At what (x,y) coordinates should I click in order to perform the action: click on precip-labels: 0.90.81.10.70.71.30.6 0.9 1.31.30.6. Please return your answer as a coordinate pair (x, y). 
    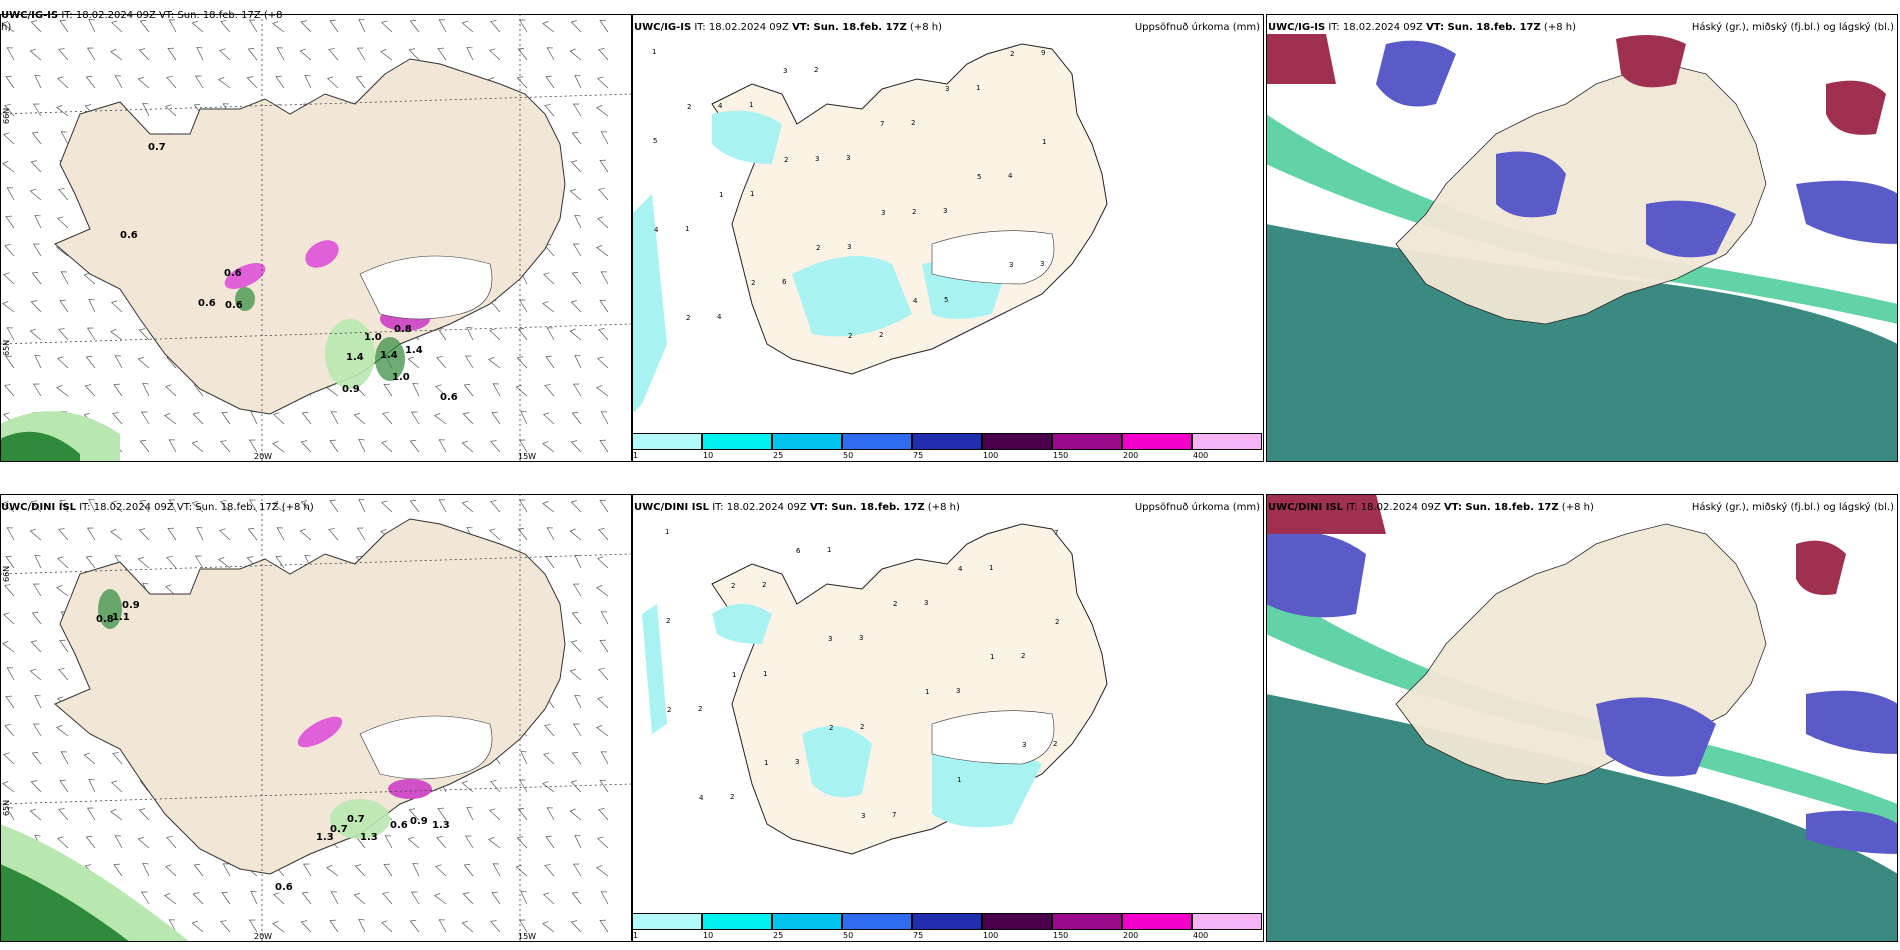
    Looking at the image, I should click on (273, 746).